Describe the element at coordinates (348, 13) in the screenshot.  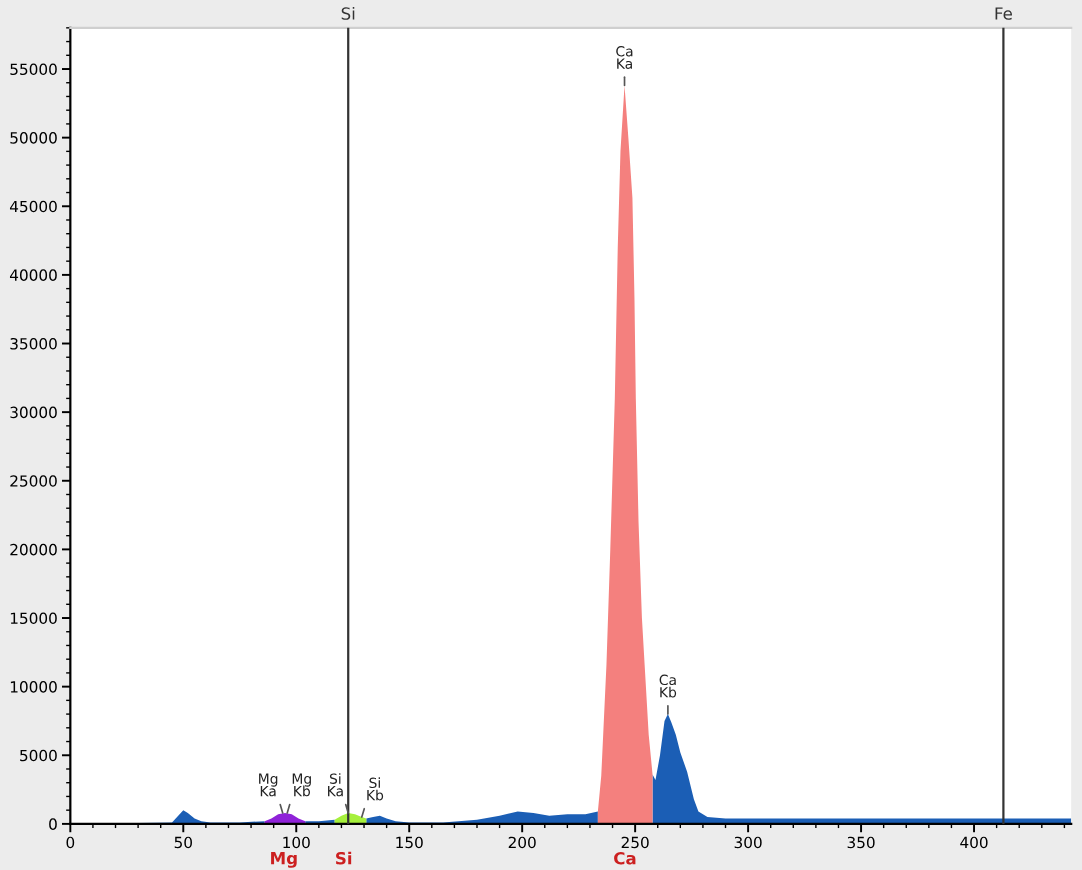
I see `ref-line-label: Si` at that location.